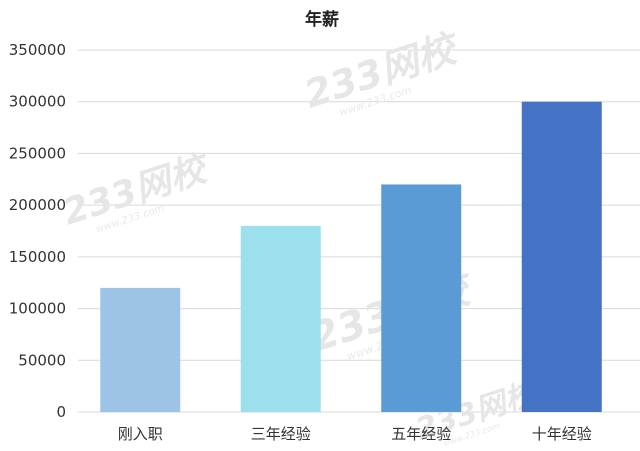  Describe the element at coordinates (355, 434) in the screenshot. I see `x-axis-category-labels: 刚入职 三年经验 五年经验 十年经验` at that location.